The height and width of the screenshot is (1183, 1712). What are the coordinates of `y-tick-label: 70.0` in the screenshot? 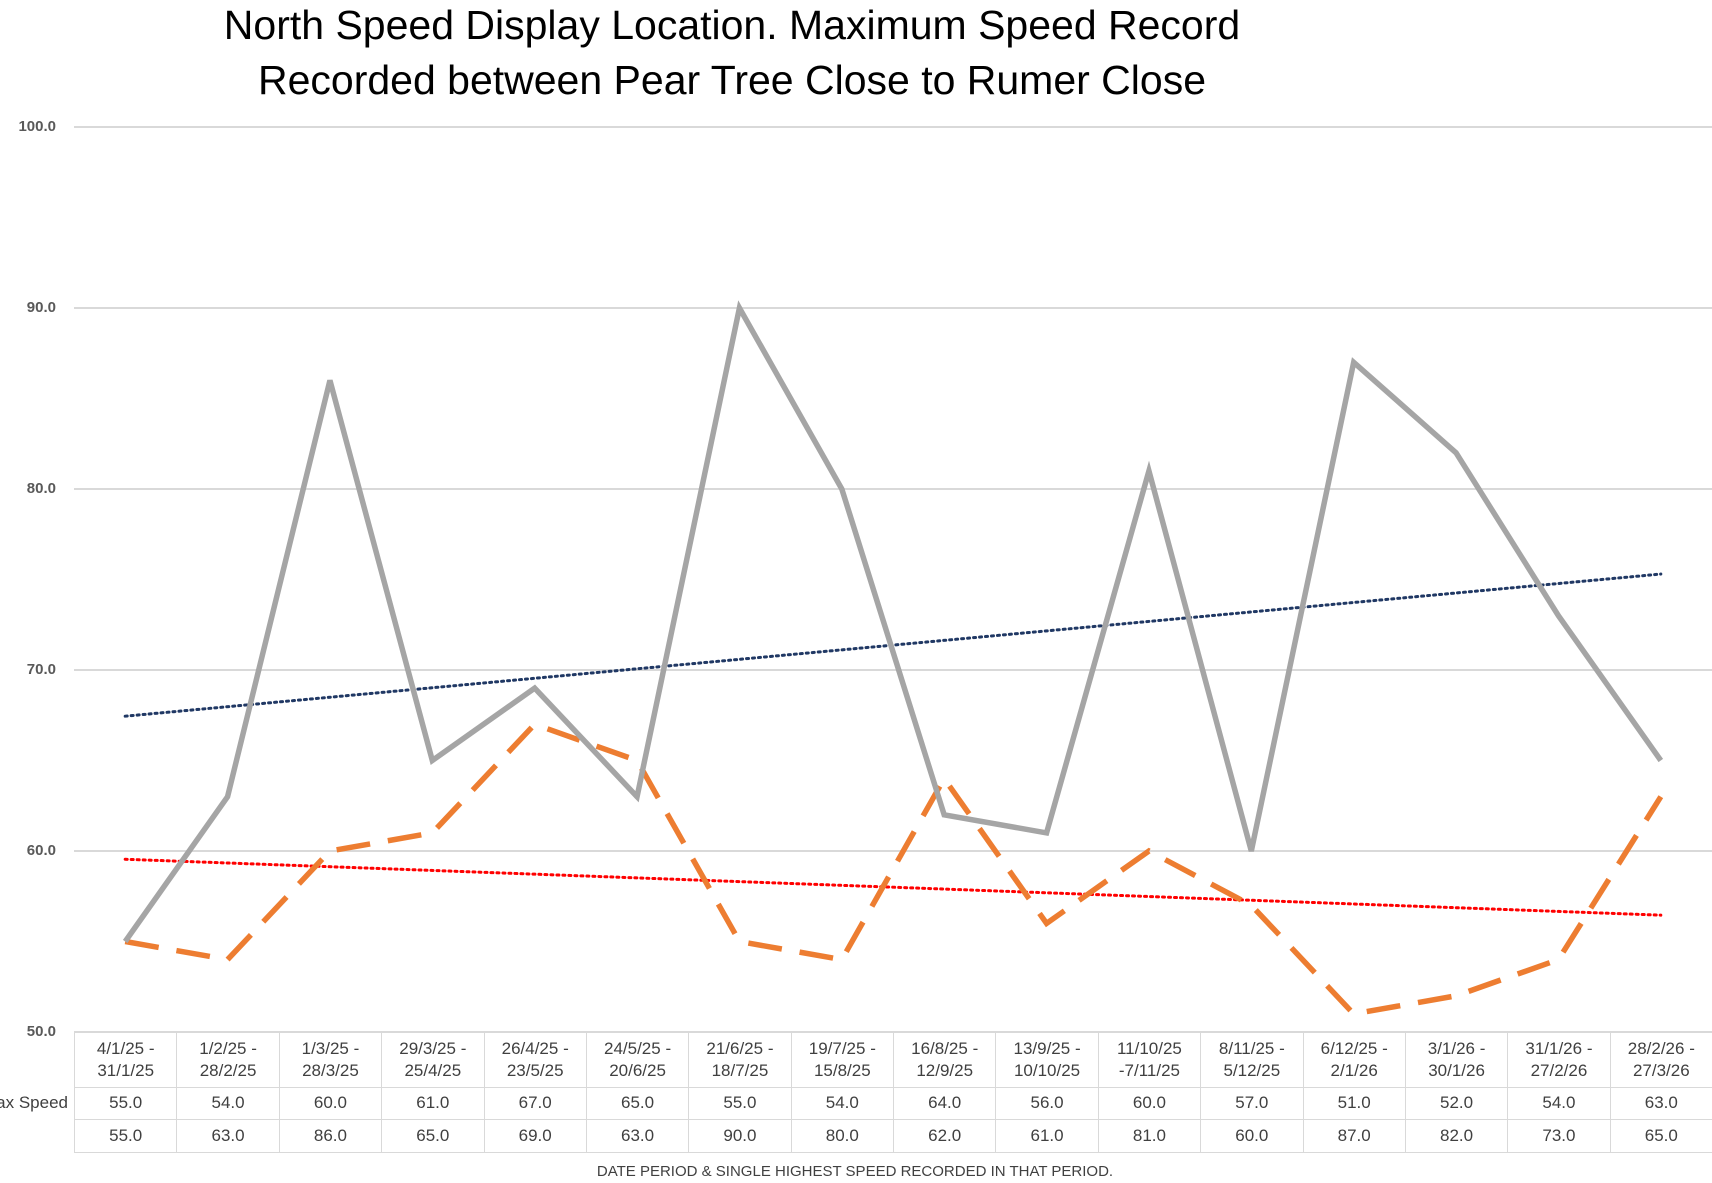 It's located at (41, 669).